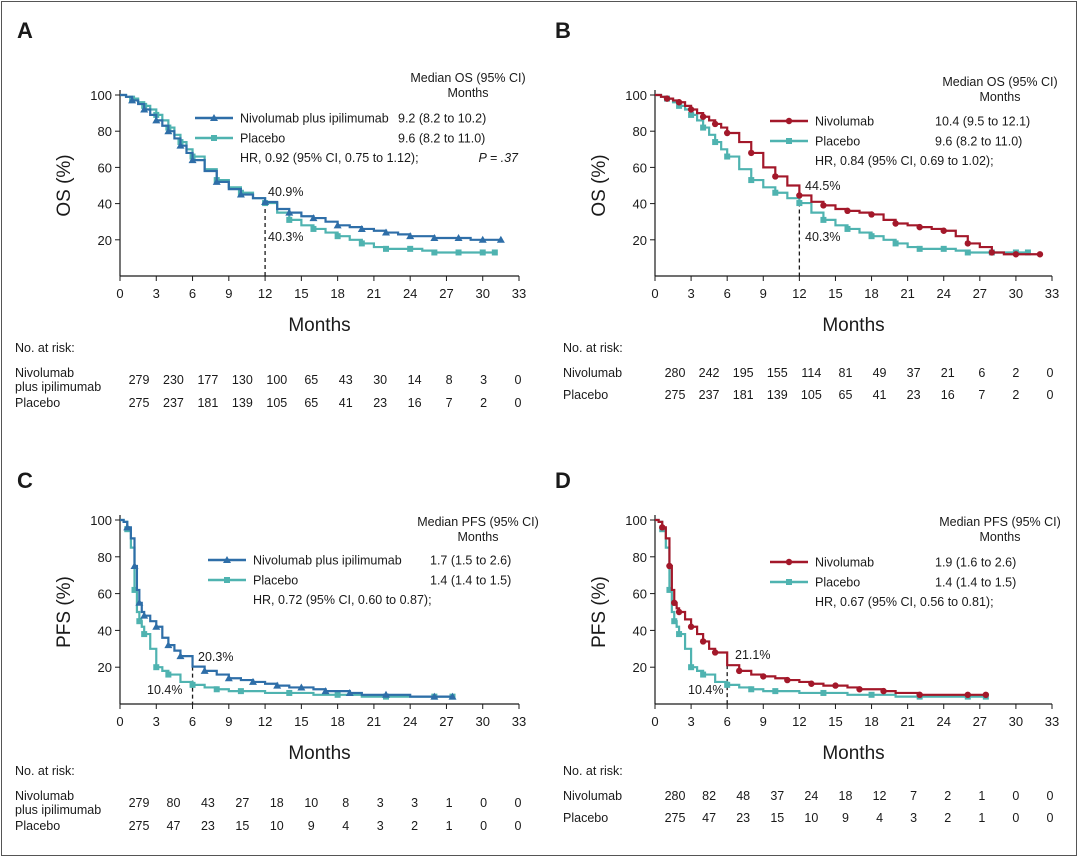 This screenshot has height=859, width=1080. I want to click on legend-median: 1.9 (1.6 to 2.6), so click(975, 563).